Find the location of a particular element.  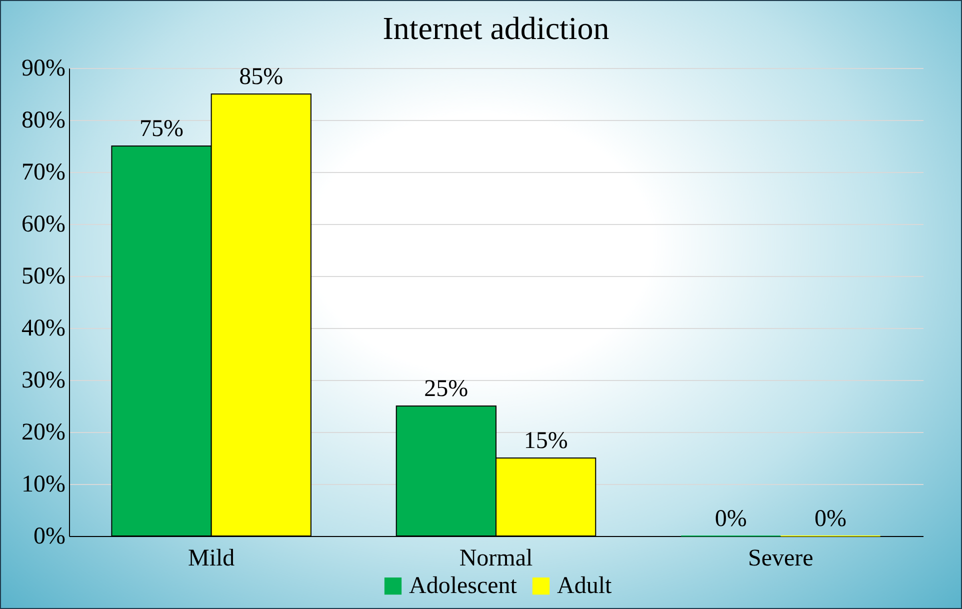

y-tick-label: 70% is located at coordinates (44, 173).